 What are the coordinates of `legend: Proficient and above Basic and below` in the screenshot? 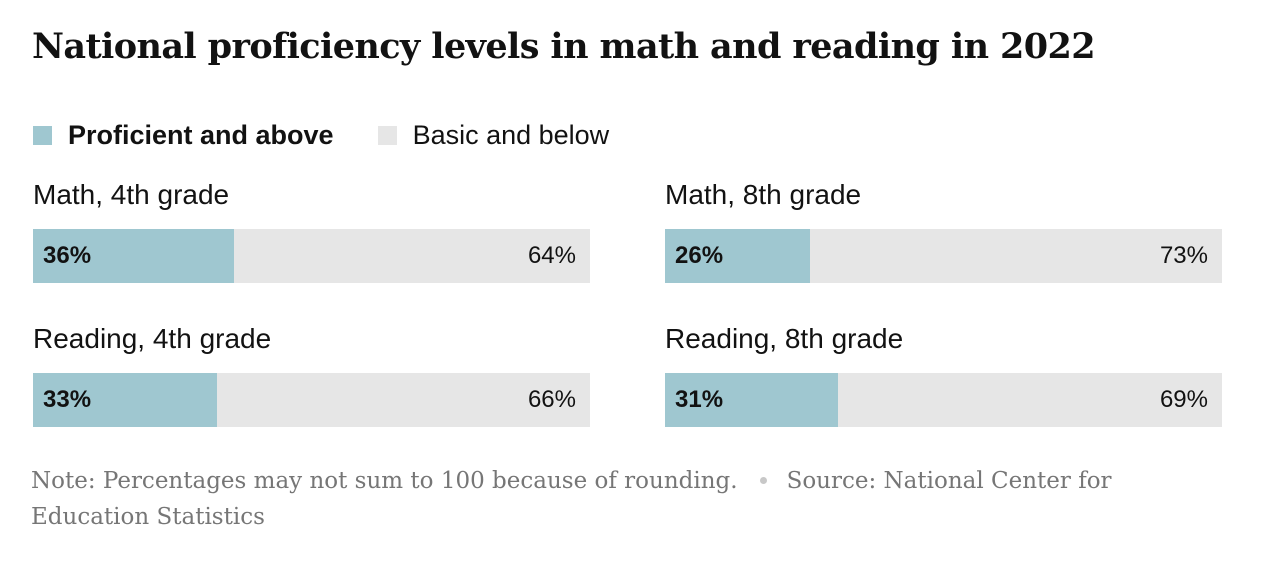 It's located at (343, 135).